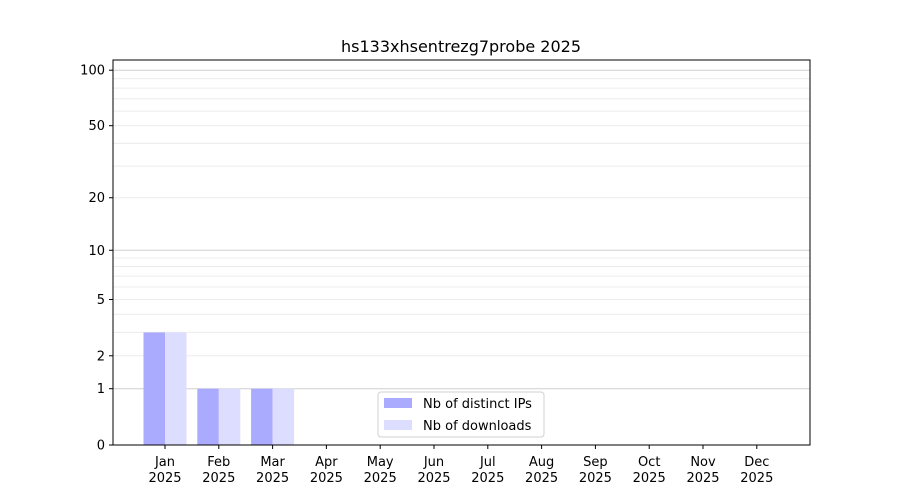 This screenshot has width=900, height=504. Describe the element at coordinates (433, 470) in the screenshot. I see `x-tick-label: Jun 2025` at that location.